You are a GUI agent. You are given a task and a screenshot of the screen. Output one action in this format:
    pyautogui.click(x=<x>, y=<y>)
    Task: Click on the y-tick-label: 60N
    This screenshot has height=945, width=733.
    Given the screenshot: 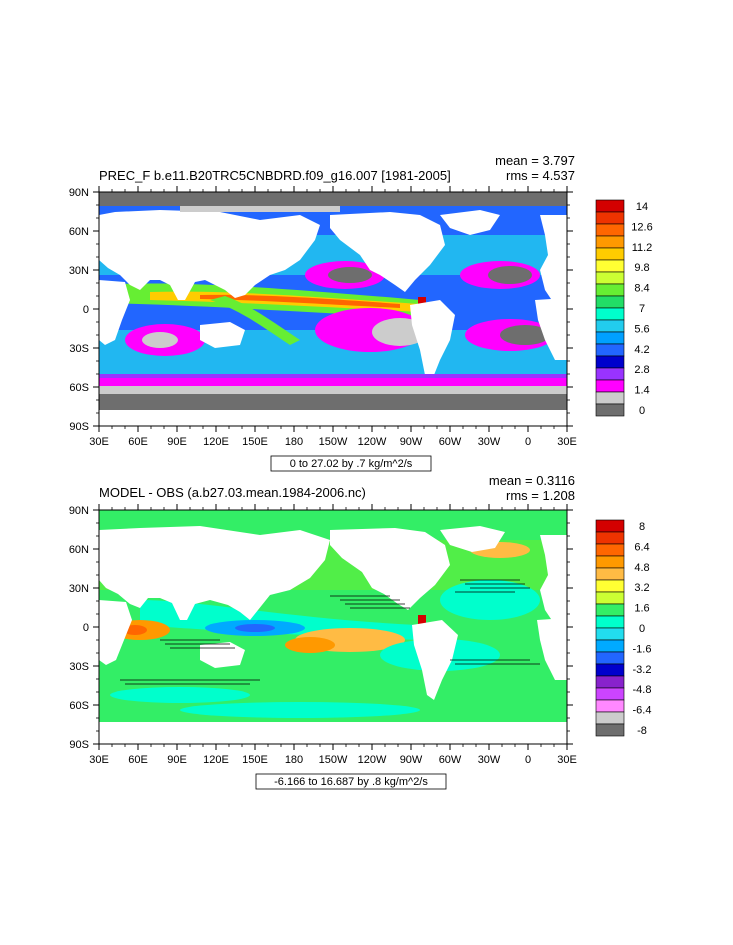 What is the action you would take?
    pyautogui.click(x=79, y=232)
    